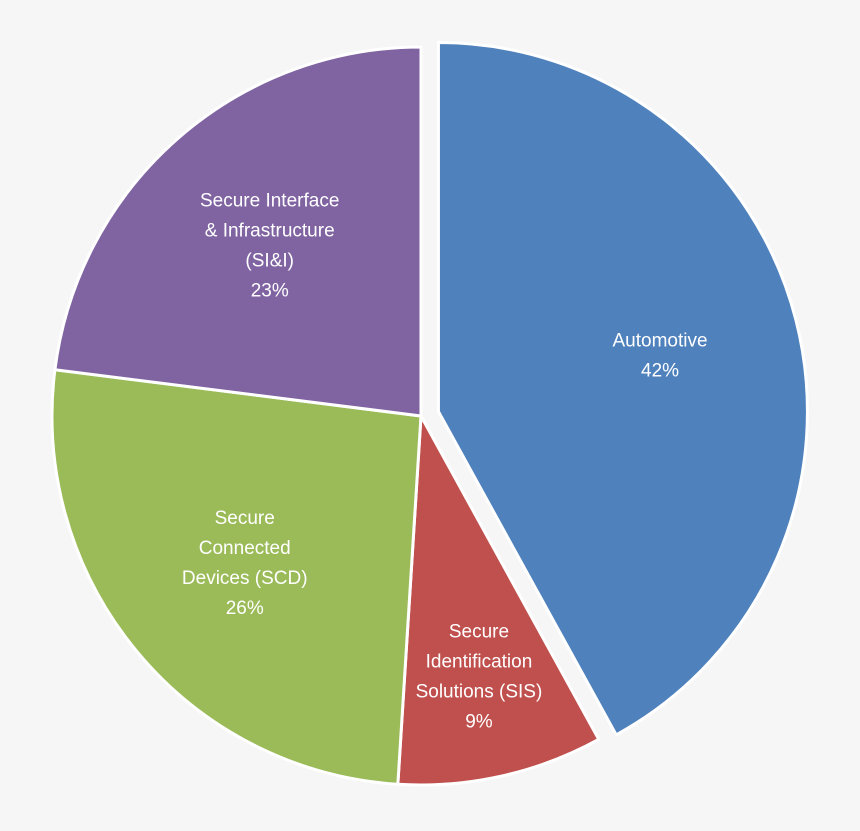 Image resolution: width=860 pixels, height=831 pixels. Describe the element at coordinates (245, 548) in the screenshot. I see `slice-label-line: Connected` at that location.